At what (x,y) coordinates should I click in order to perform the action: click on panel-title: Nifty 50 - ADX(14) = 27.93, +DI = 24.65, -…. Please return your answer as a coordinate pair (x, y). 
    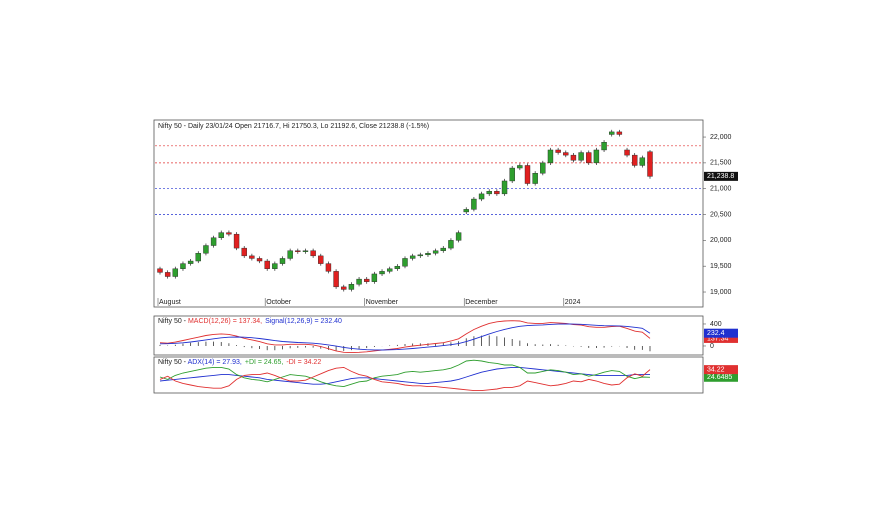
    Looking at the image, I should click on (239, 362).